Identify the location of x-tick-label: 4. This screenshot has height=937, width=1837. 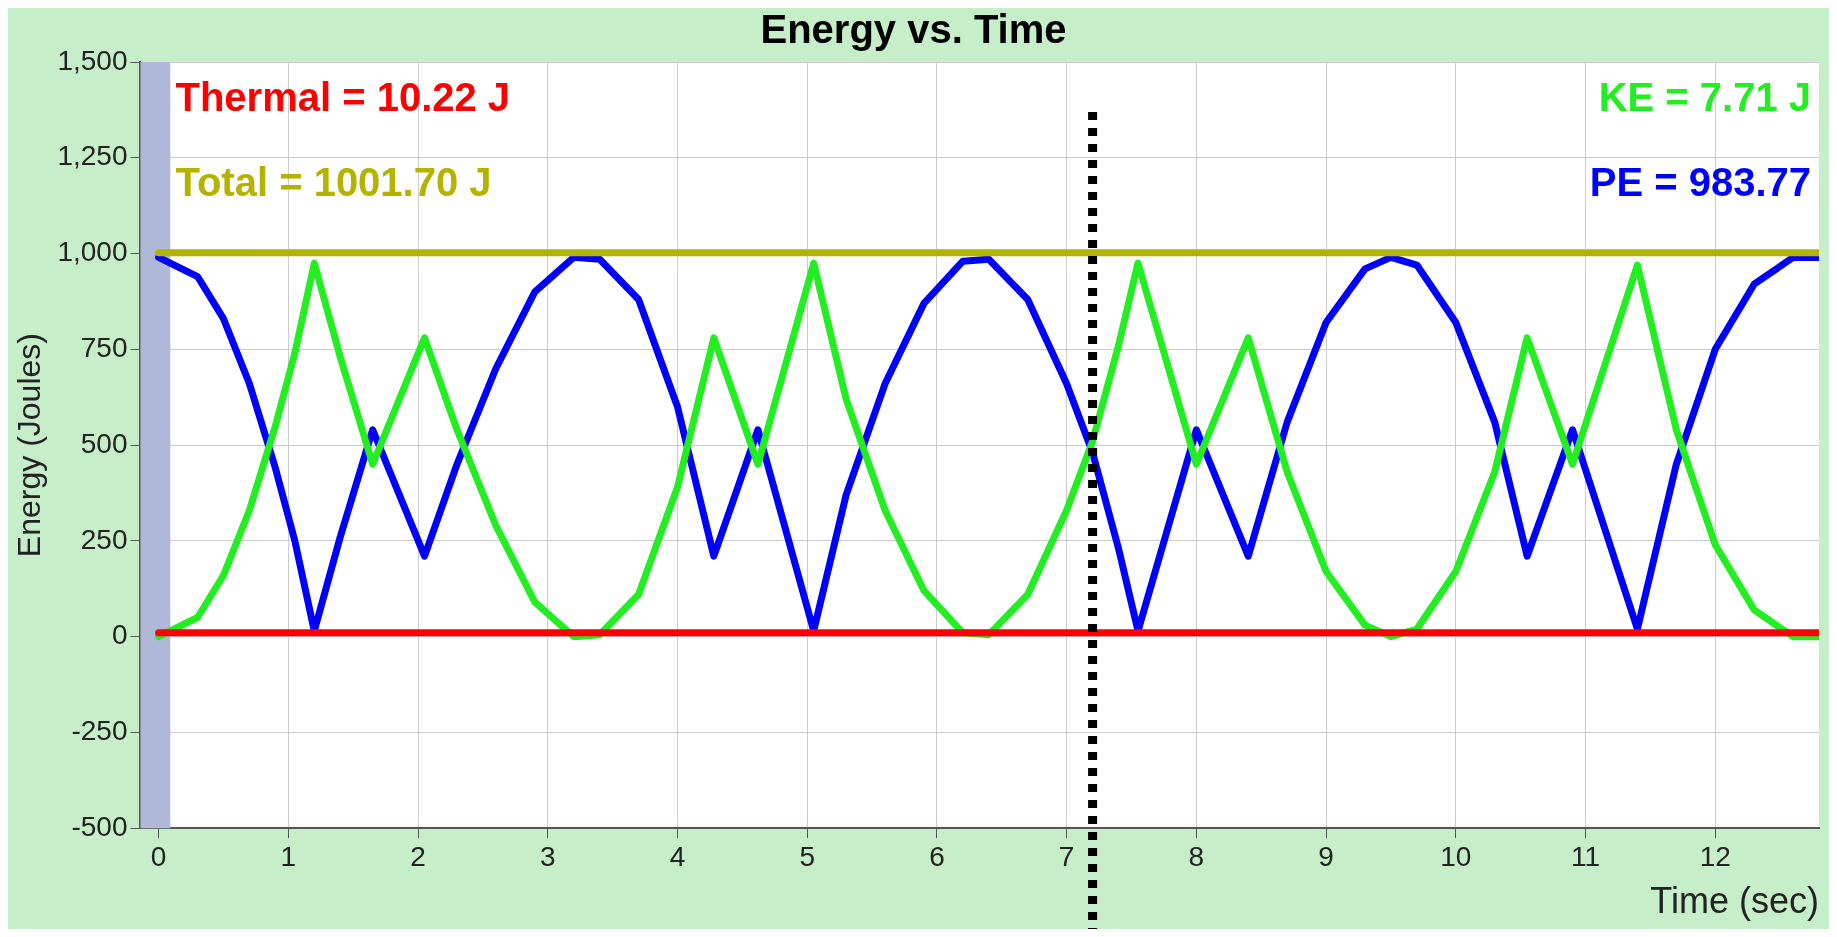
(677, 856).